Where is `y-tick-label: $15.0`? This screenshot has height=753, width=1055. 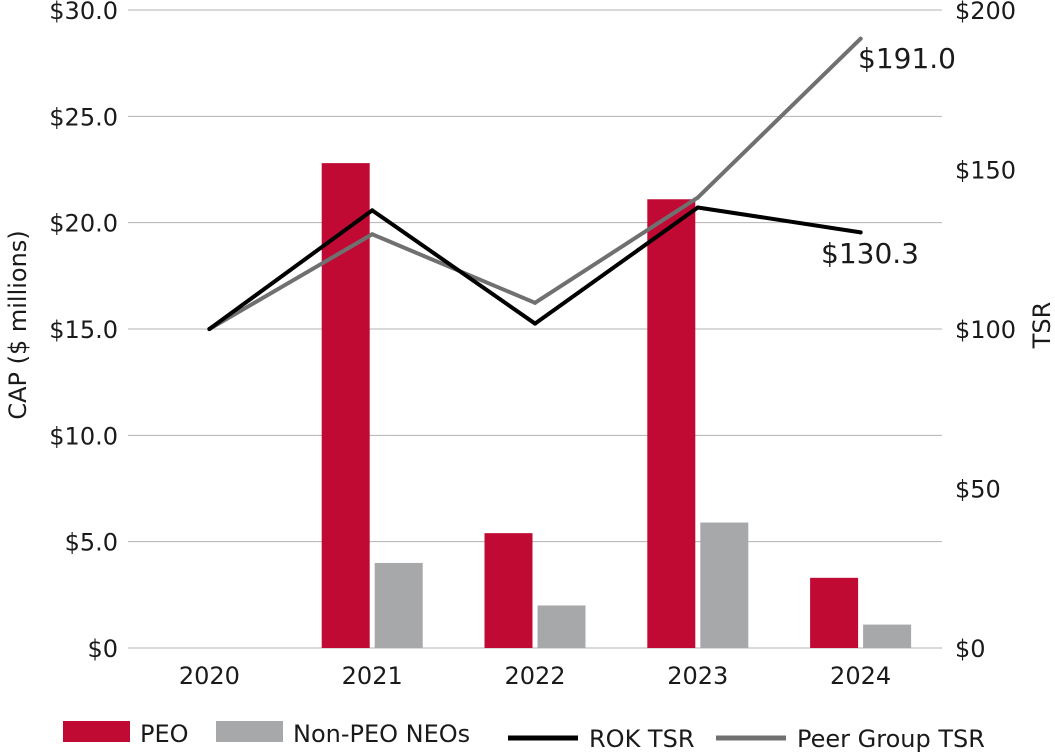 y-tick-label: $15.0 is located at coordinates (83, 330).